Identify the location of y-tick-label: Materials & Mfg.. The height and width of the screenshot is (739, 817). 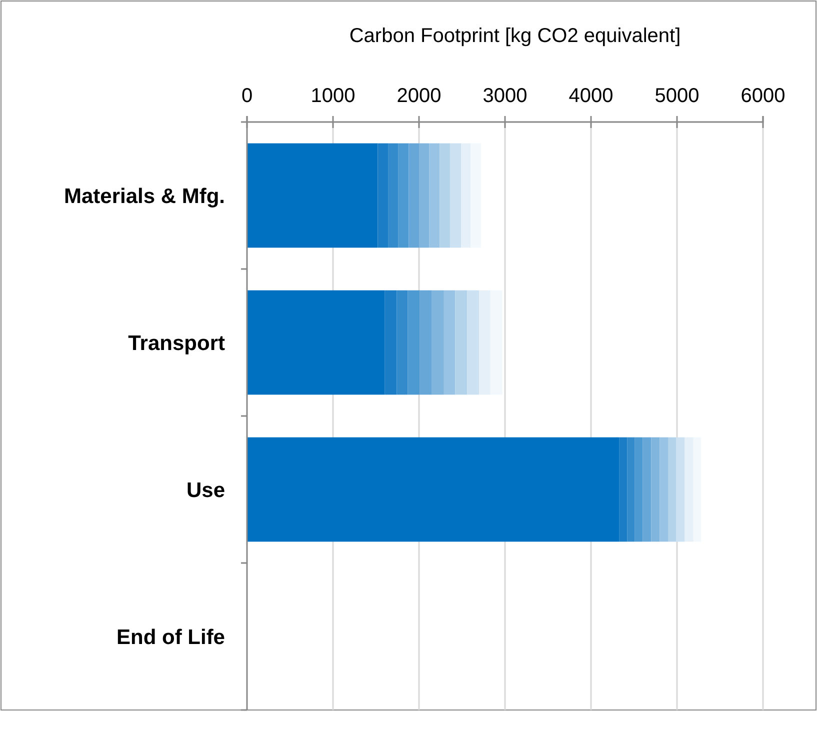
(144, 196).